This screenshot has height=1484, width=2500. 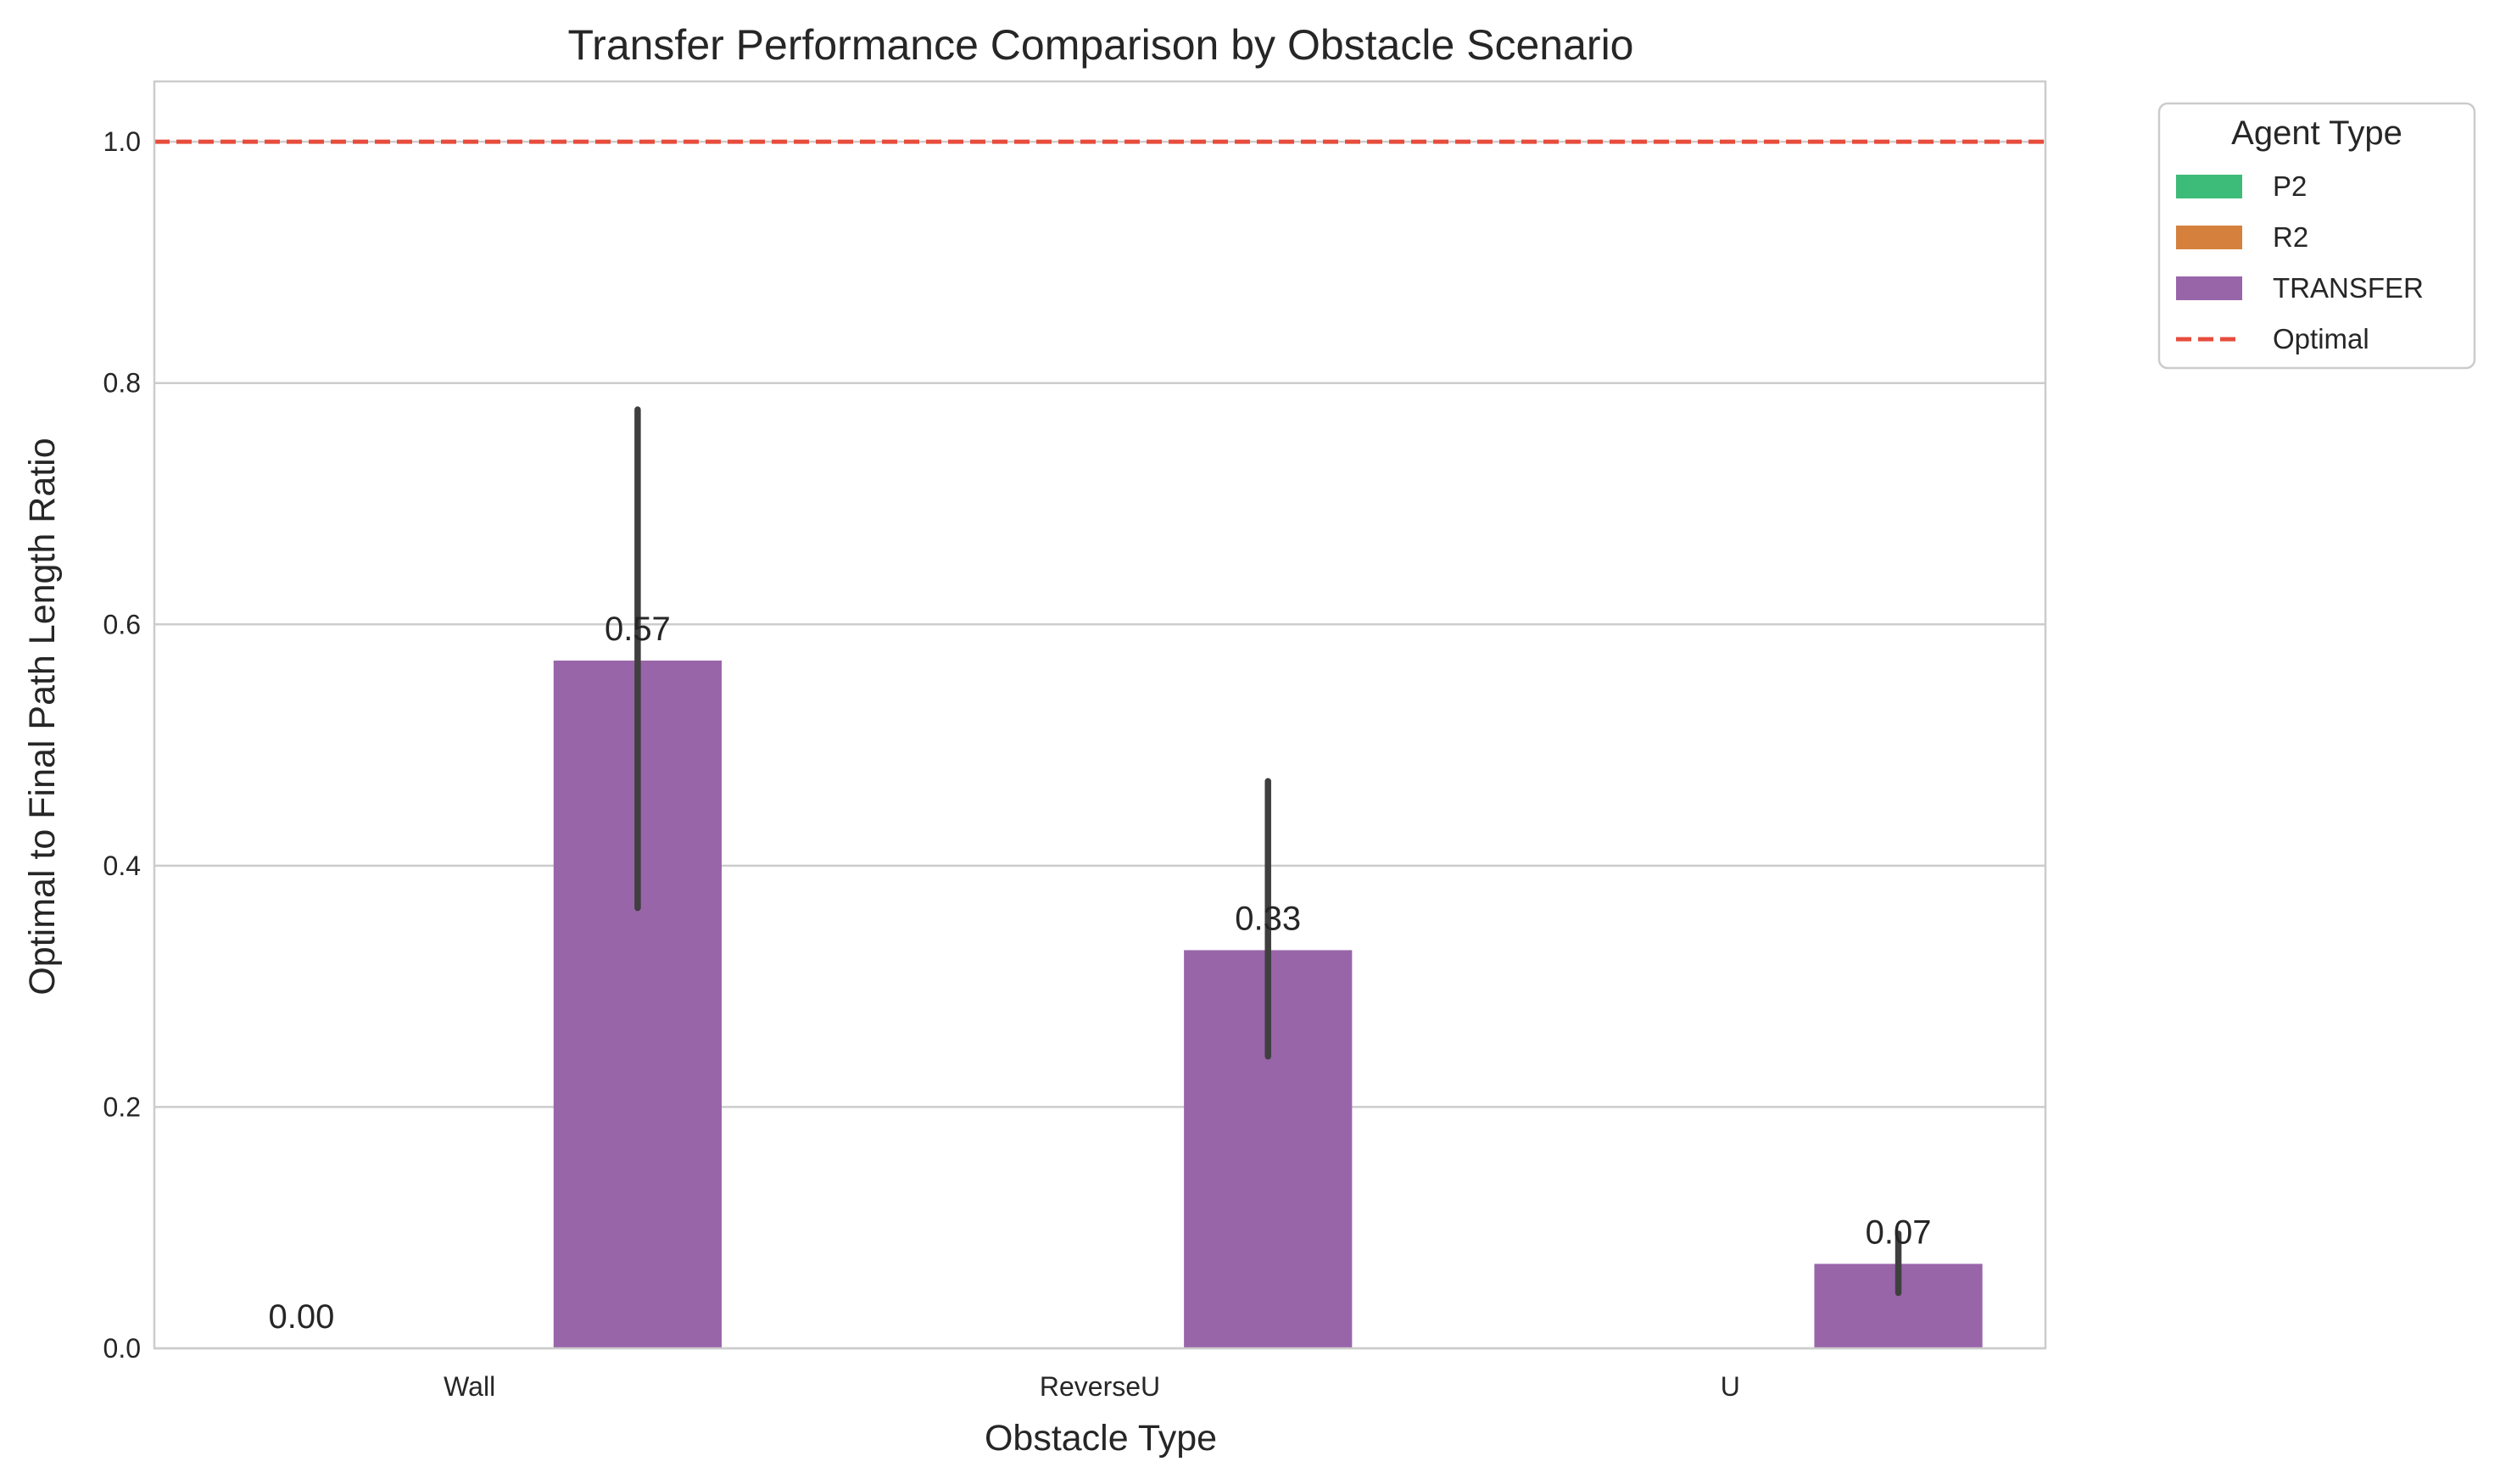 What do you see at coordinates (2300, 262) in the screenshot?
I see `legend-items: P2 R2 TRANSFER Optimal` at bounding box center [2300, 262].